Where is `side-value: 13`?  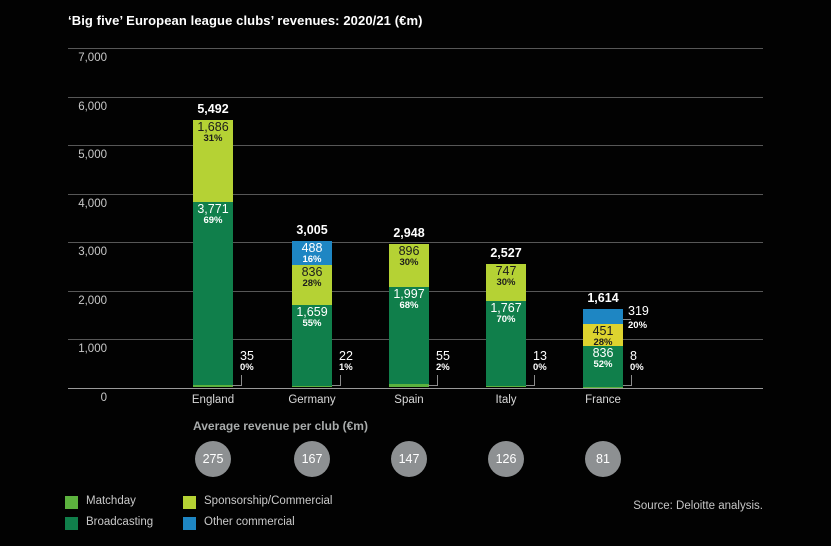 side-value: 13 is located at coordinates (540, 356).